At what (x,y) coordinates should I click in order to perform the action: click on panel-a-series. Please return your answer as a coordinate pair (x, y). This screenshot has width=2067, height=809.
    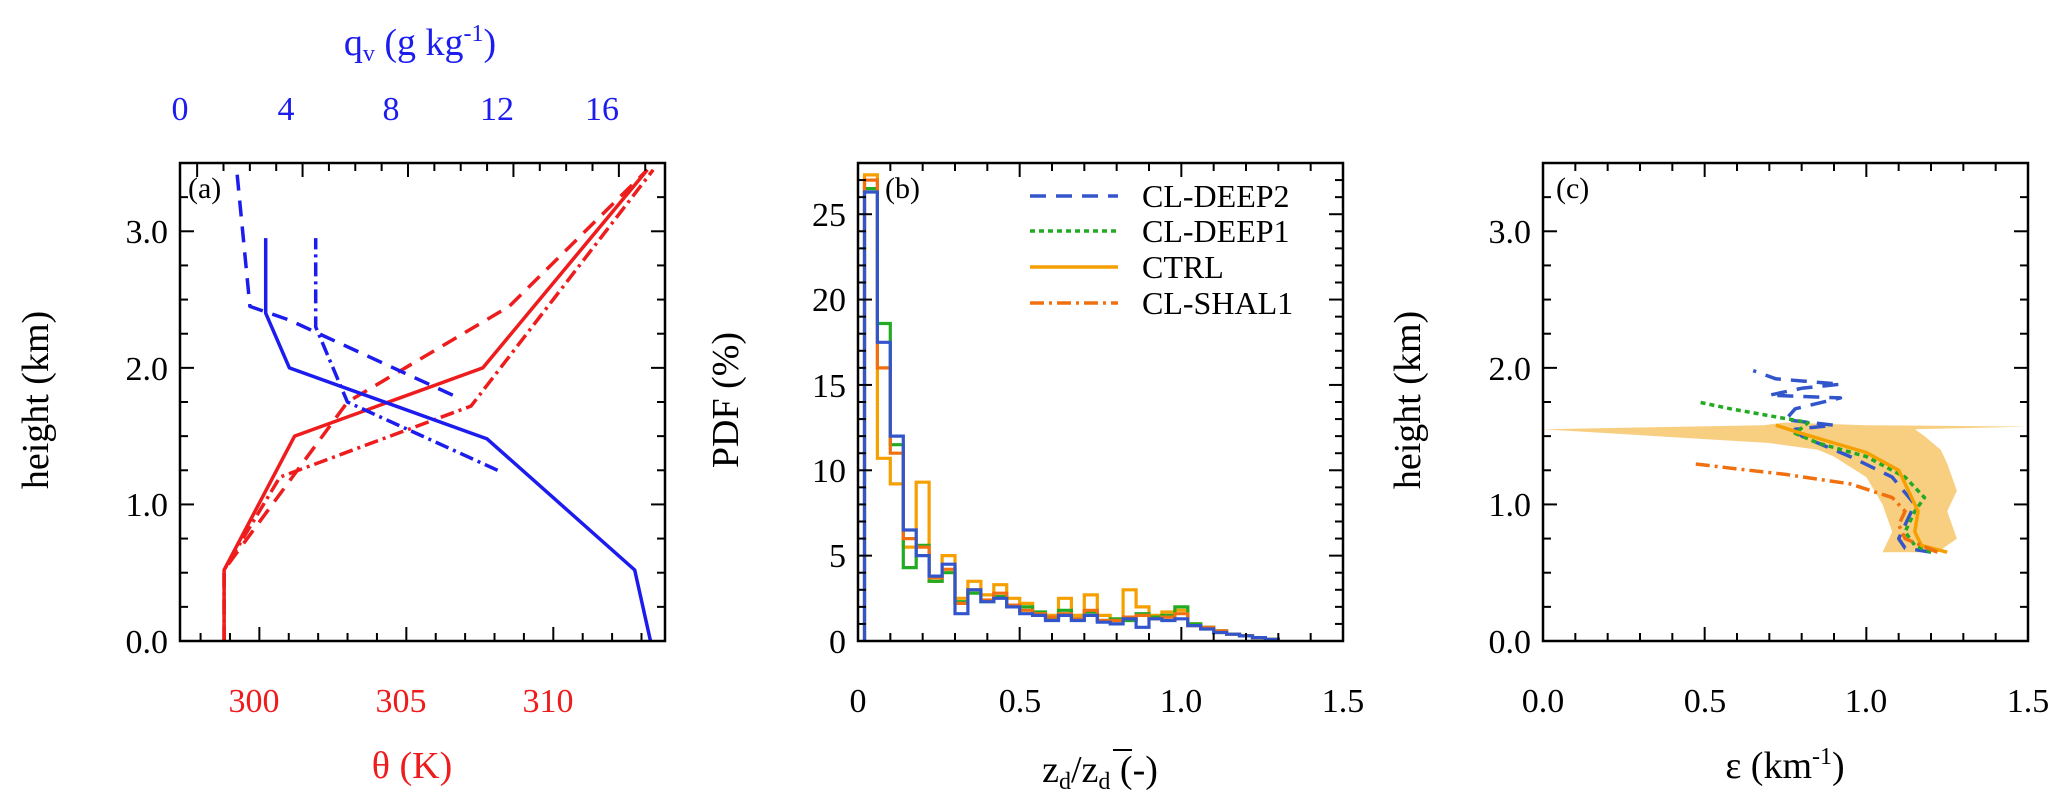
    Looking at the image, I should click on (438, 405).